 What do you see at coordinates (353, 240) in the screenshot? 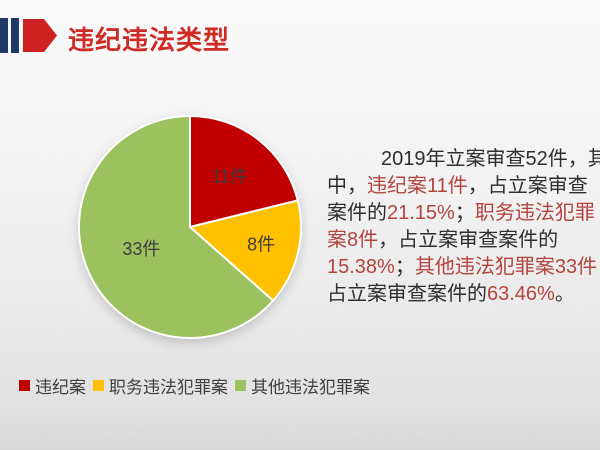
I see `highlight-text-run: 案8件` at bounding box center [353, 240].